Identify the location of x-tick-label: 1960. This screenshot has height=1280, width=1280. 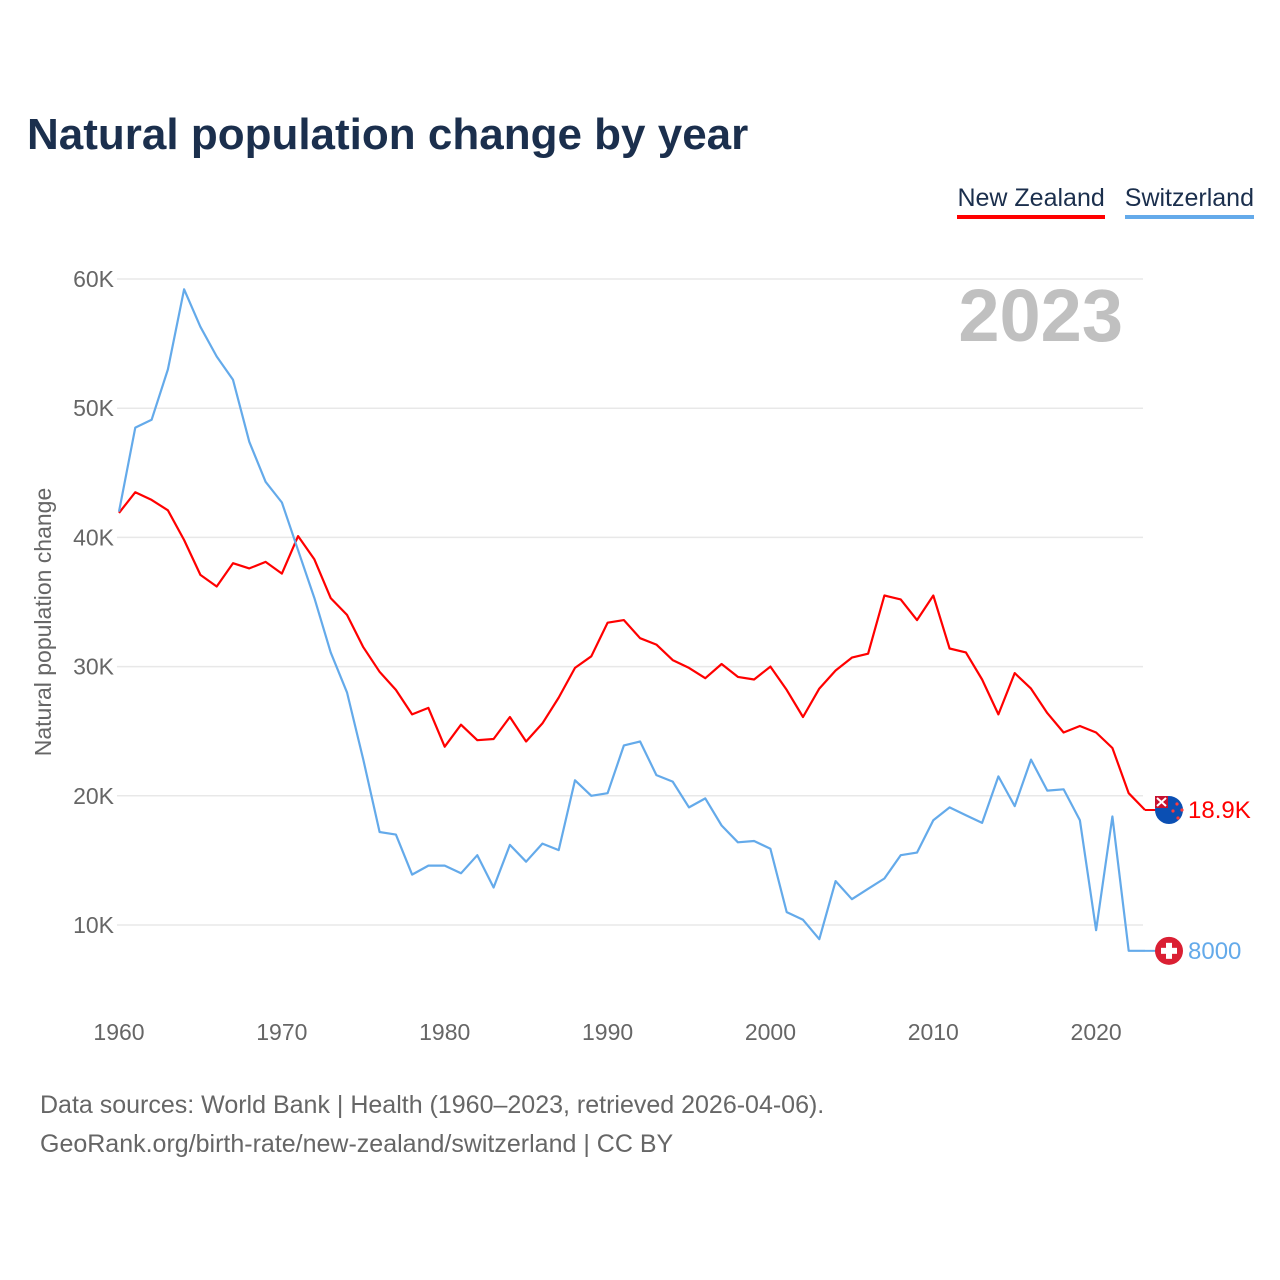
(118, 1032).